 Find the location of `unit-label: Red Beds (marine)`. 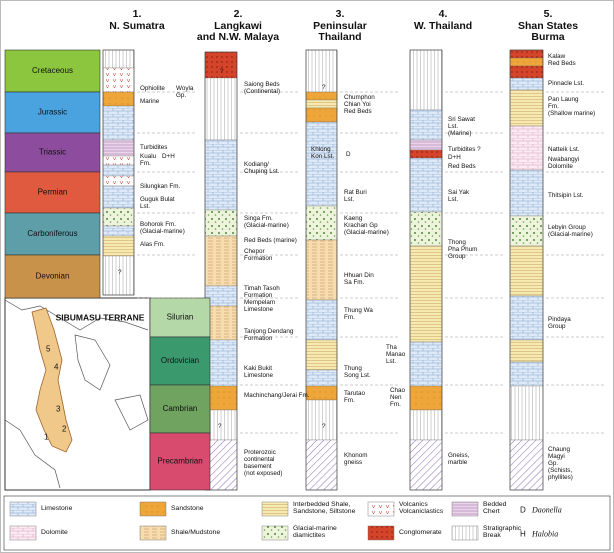

unit-label: Red Beds (marine) is located at coordinates (270, 240).